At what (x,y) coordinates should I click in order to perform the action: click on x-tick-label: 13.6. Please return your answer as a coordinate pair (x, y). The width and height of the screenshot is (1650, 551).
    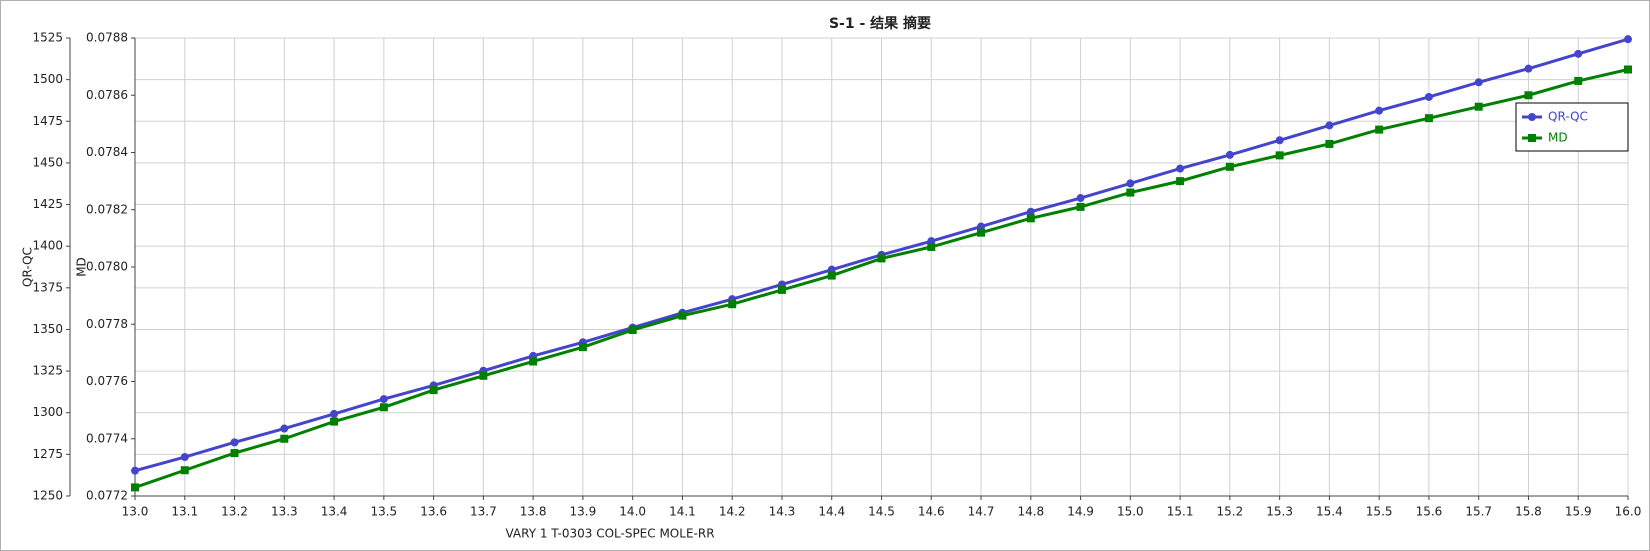
    Looking at the image, I should click on (433, 512).